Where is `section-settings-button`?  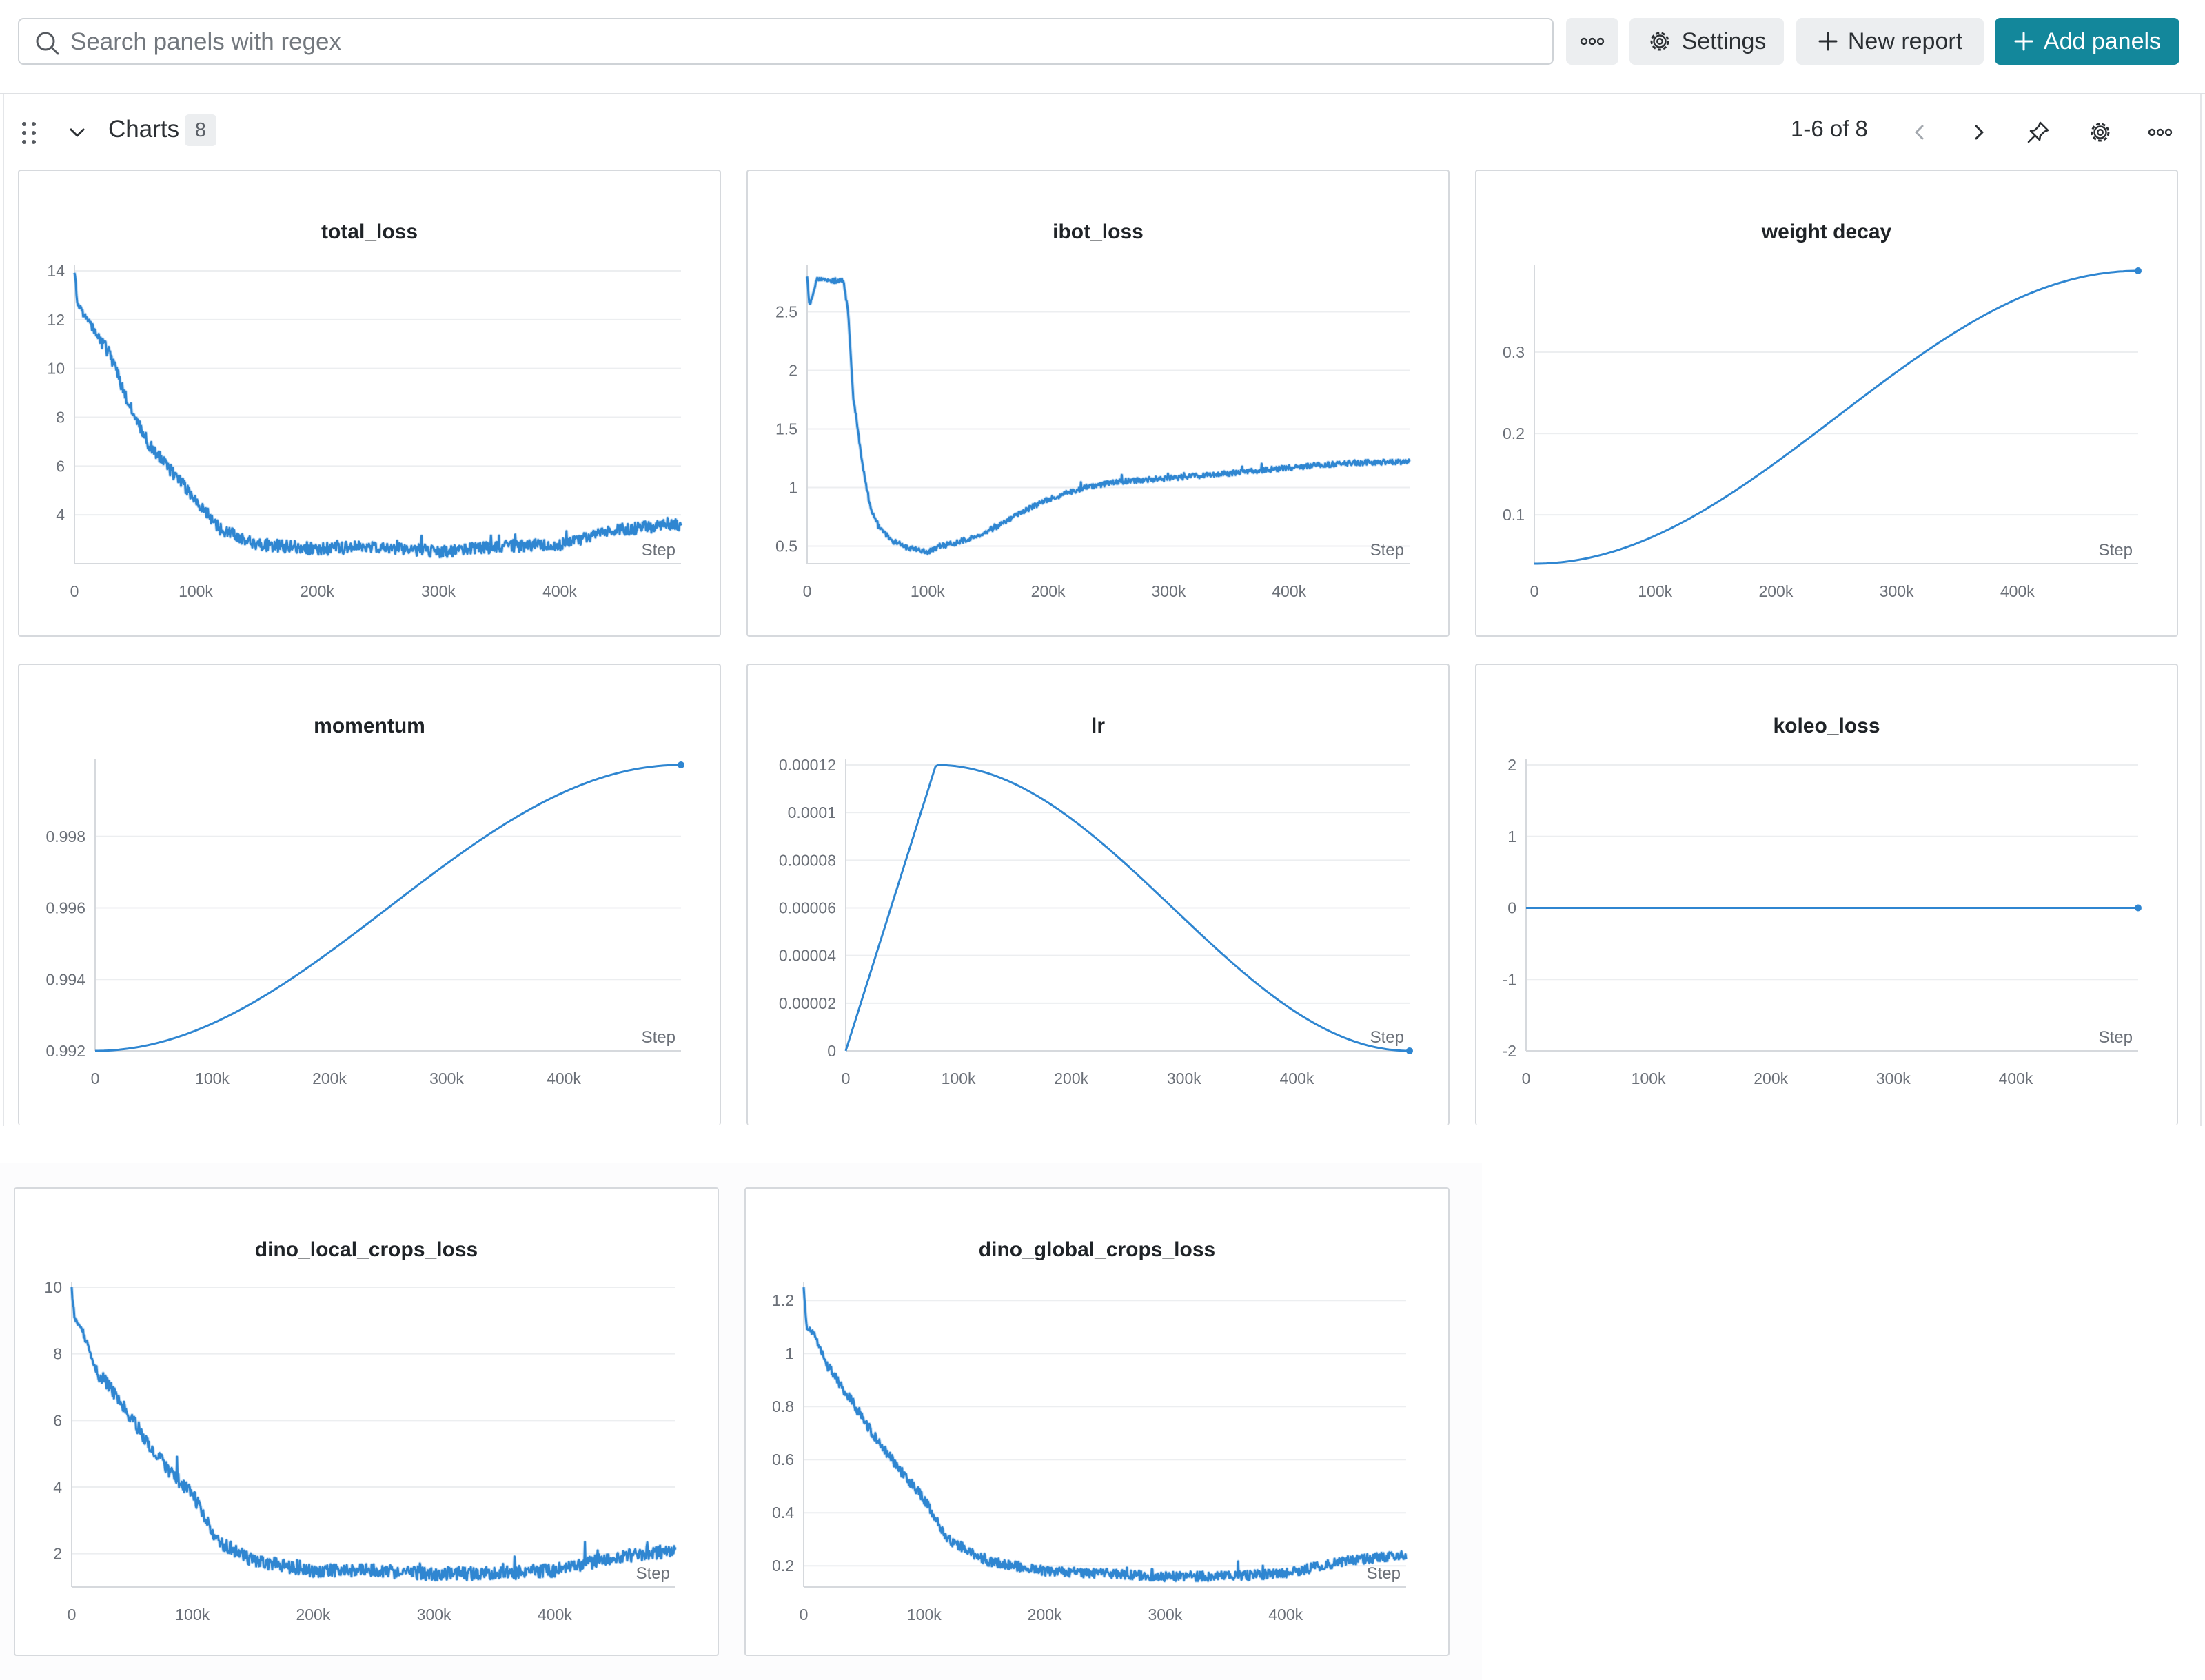
section-settings-button is located at coordinates (2100, 132).